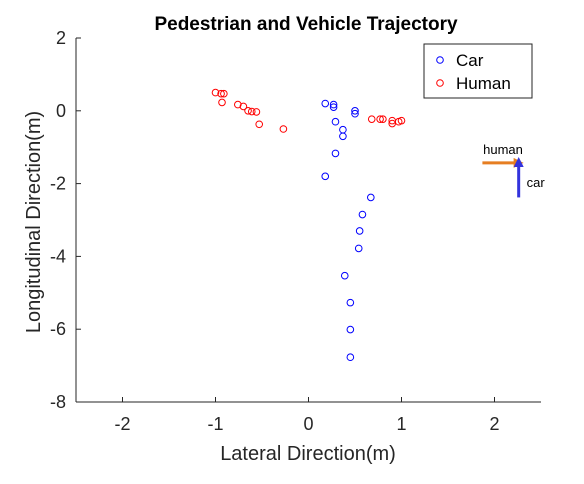 The image size is (584, 484). I want to click on legend-human-marker, so click(440, 83).